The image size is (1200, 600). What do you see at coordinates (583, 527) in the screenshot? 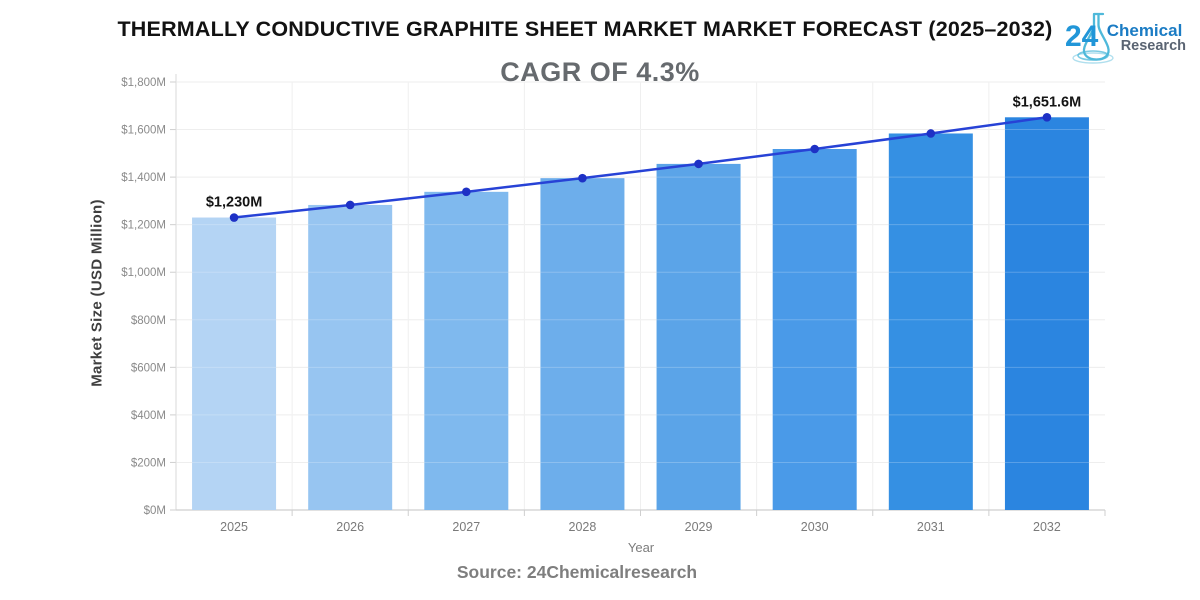
I see `x-tick-label: 2028` at bounding box center [583, 527].